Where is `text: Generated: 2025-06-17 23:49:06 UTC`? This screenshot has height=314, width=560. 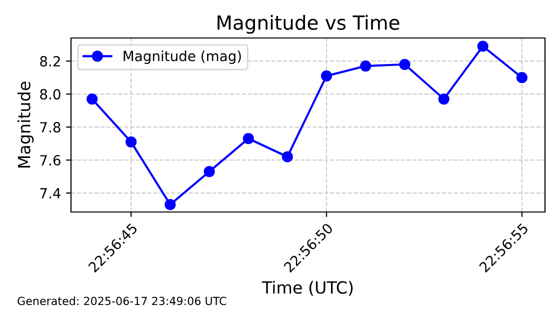
text: Generated: 2025-06-17 23:49:06 UTC is located at coordinates (122, 301).